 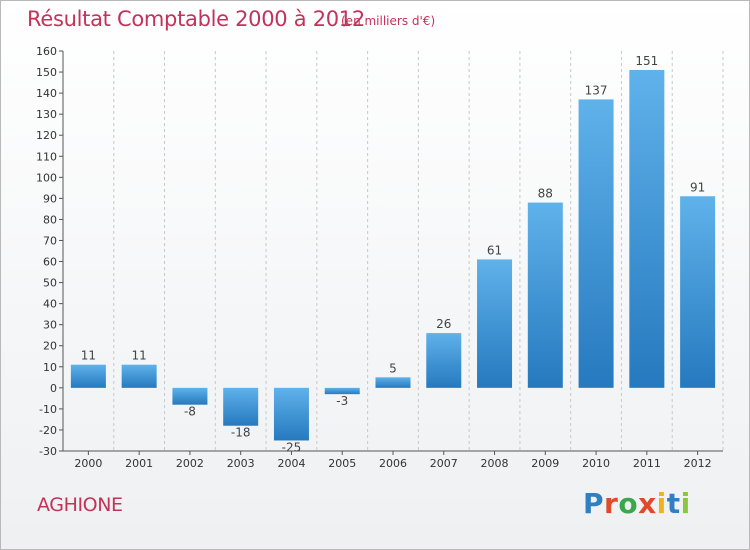 I want to click on proxiti-logo: Proxiti, so click(x=637, y=503).